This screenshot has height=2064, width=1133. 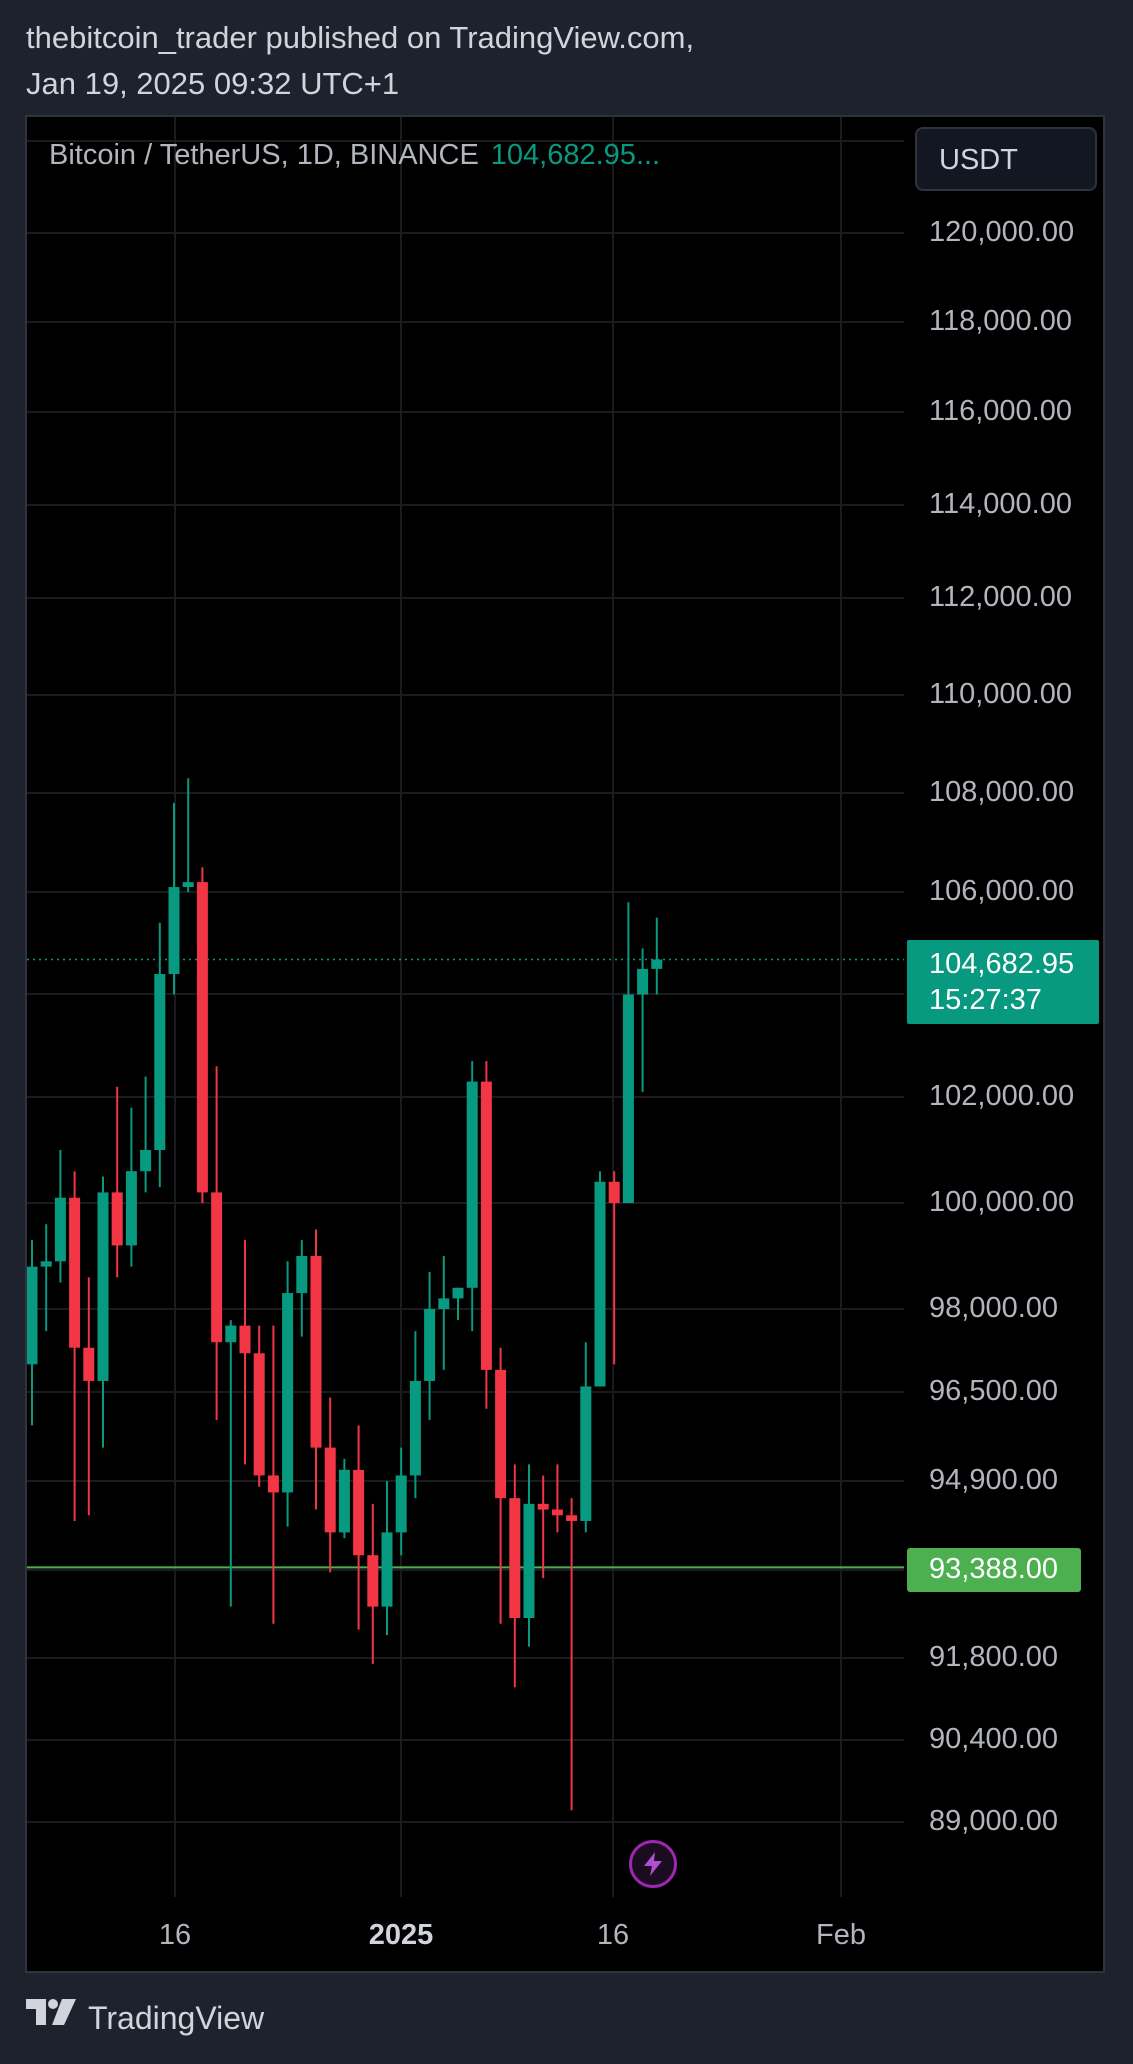 What do you see at coordinates (213, 83) in the screenshot?
I see `publish-date: Jan 19, 2025 09:32 UTC+1` at bounding box center [213, 83].